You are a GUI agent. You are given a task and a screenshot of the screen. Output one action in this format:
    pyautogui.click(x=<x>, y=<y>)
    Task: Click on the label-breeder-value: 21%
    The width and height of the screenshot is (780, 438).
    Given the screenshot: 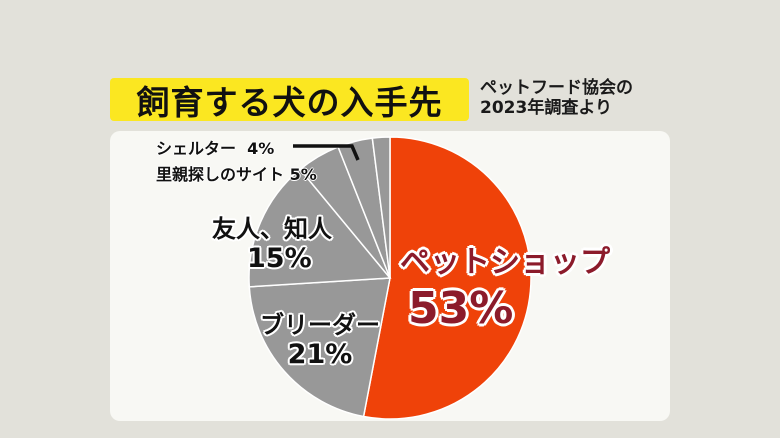 What is the action you would take?
    pyautogui.click(x=320, y=354)
    